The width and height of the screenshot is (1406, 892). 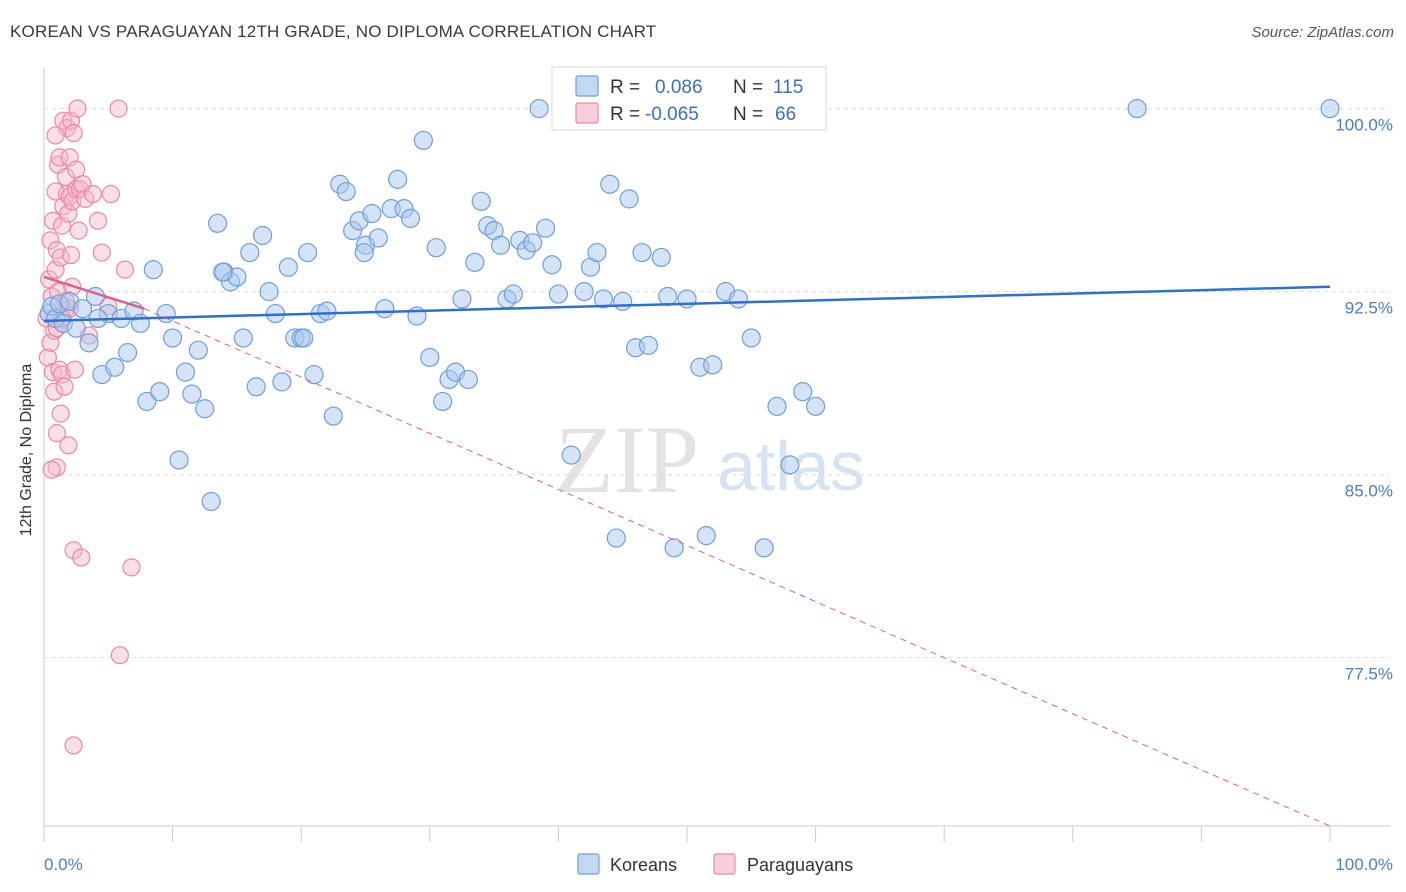 What do you see at coordinates (625, 87) in the screenshot?
I see `legend-r-label-koreans: R =` at bounding box center [625, 87].